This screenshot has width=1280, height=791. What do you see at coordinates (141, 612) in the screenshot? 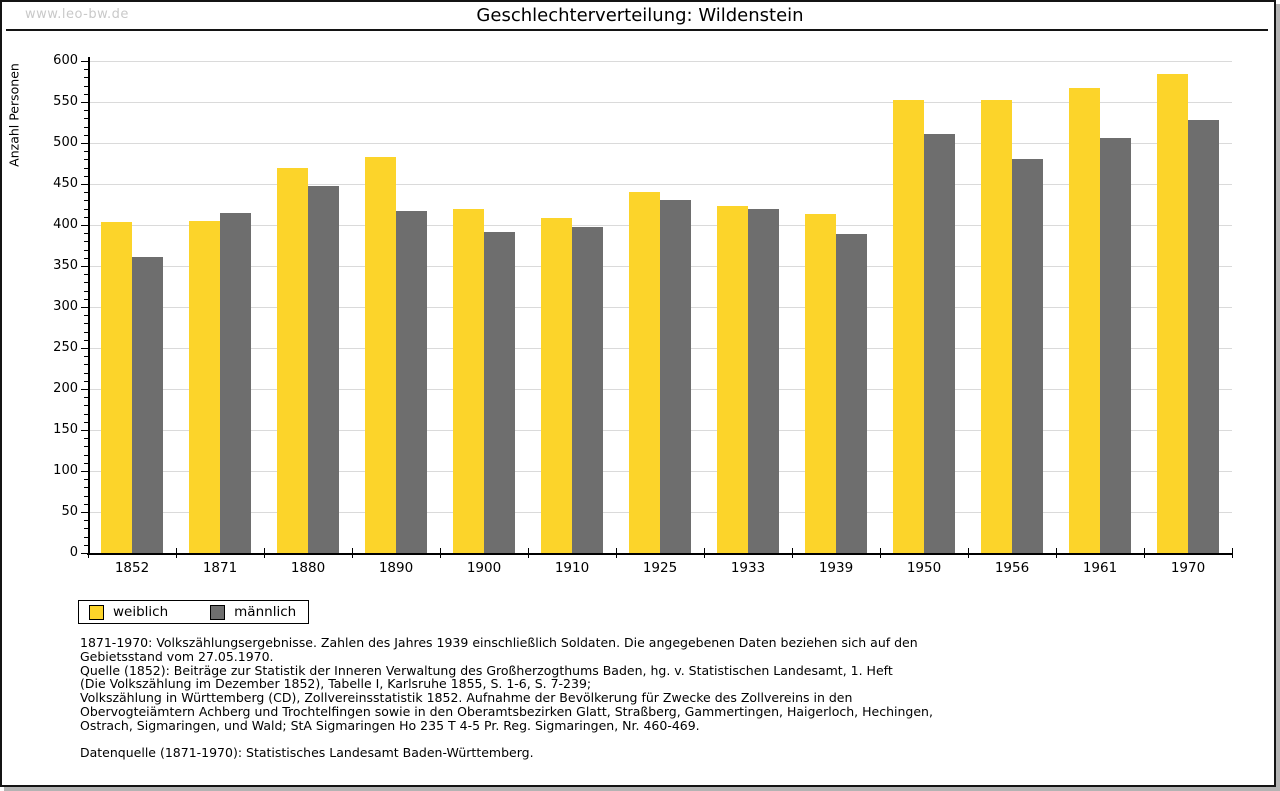
I see `legend-label-weiblich: weiblich` at bounding box center [141, 612].